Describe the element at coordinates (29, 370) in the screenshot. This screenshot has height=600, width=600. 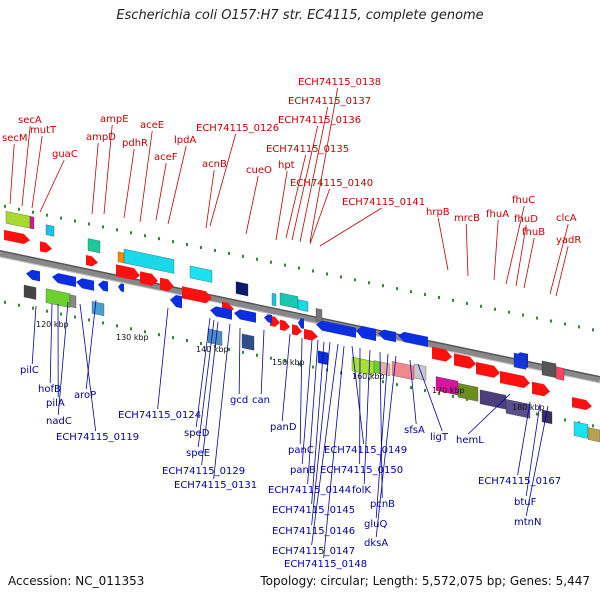
I see `gene-label-bottom: pilC` at that location.